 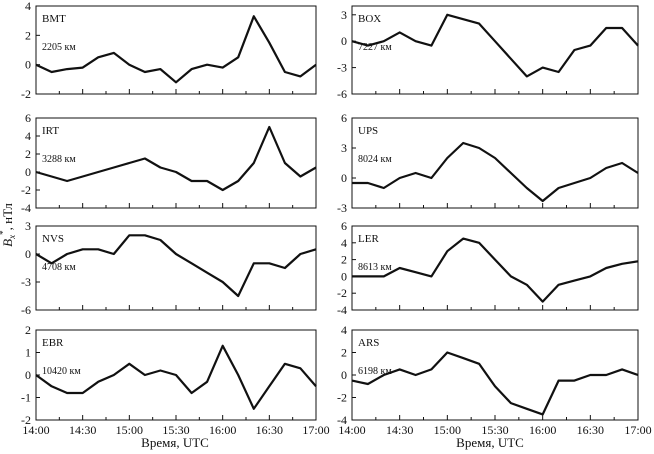 I want to click on distance-label: 10420 км, so click(x=61, y=371).